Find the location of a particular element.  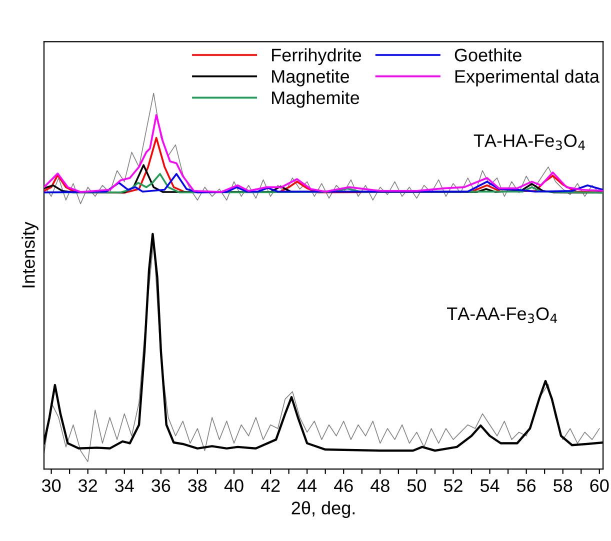

x-tick-label: 30 is located at coordinates (51, 485).